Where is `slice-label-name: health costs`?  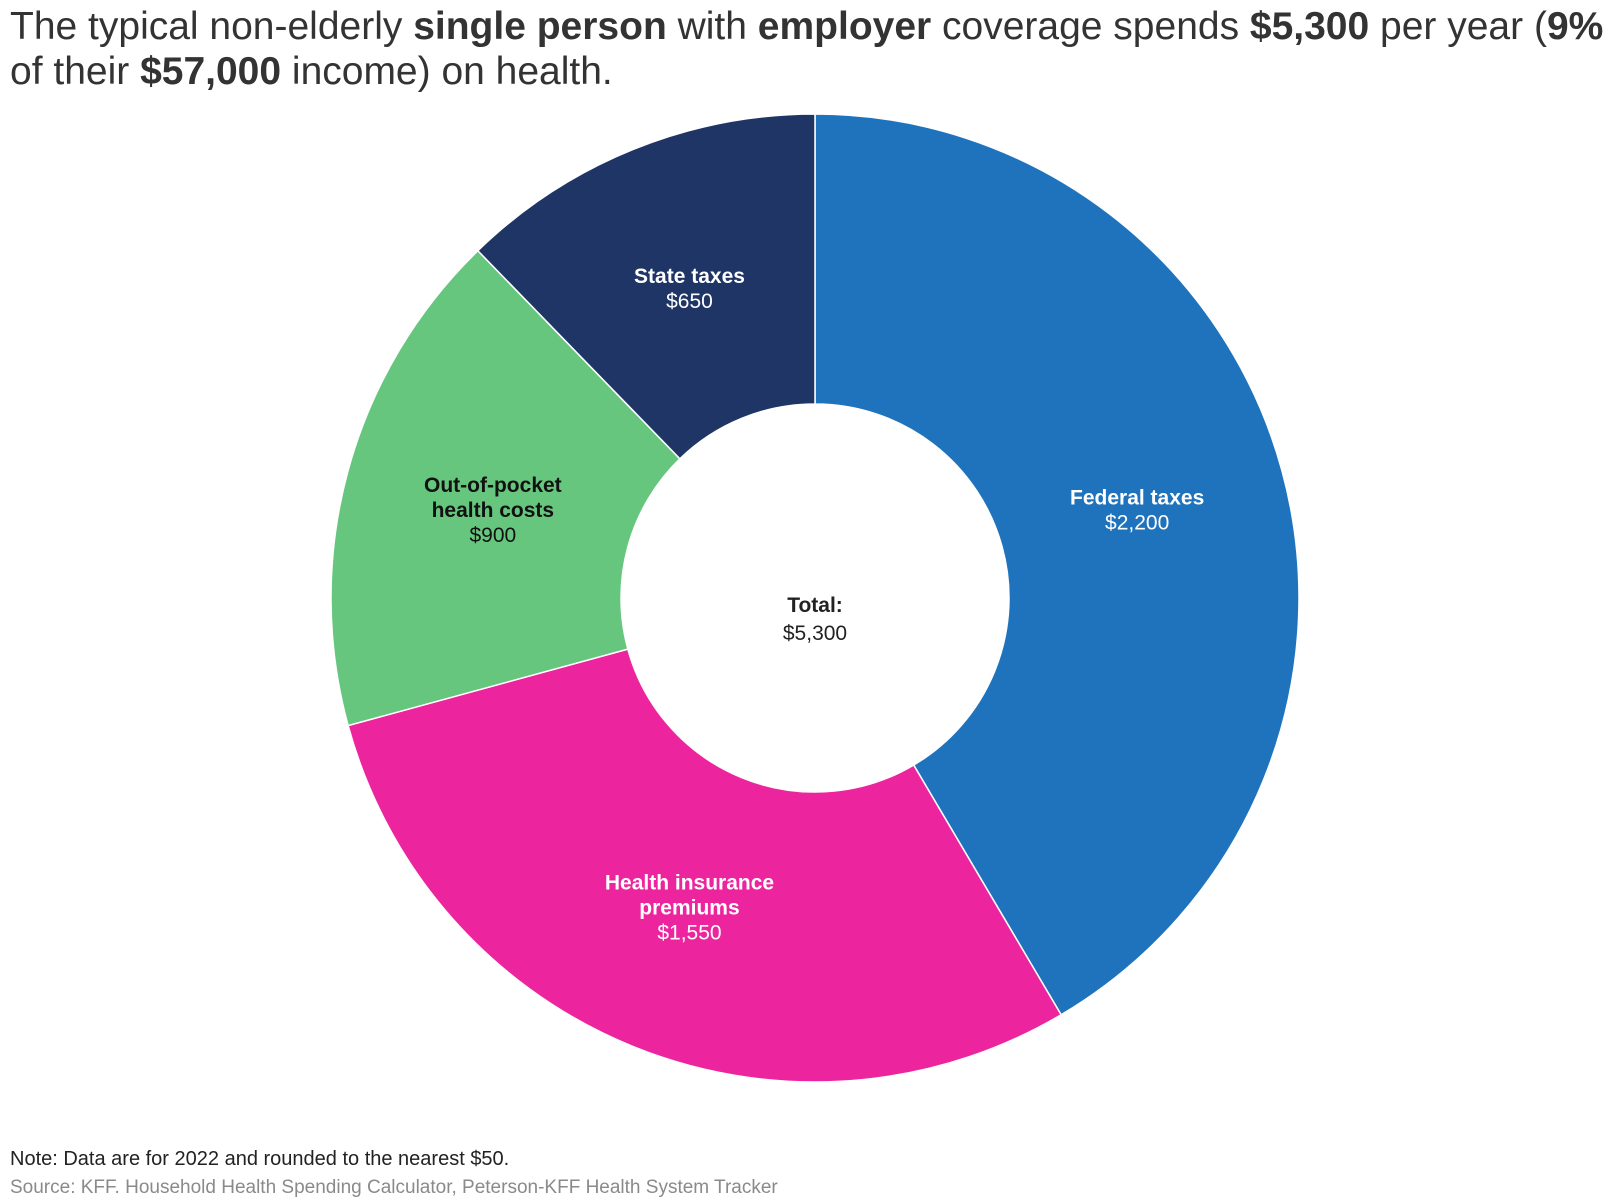
slice-label-name: health costs is located at coordinates (493, 510).